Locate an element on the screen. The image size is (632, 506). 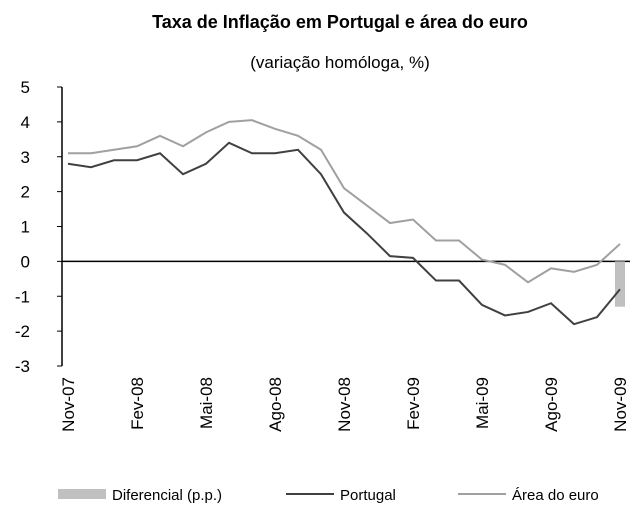
x-tick-label: Ago-09 is located at coordinates (551, 404).